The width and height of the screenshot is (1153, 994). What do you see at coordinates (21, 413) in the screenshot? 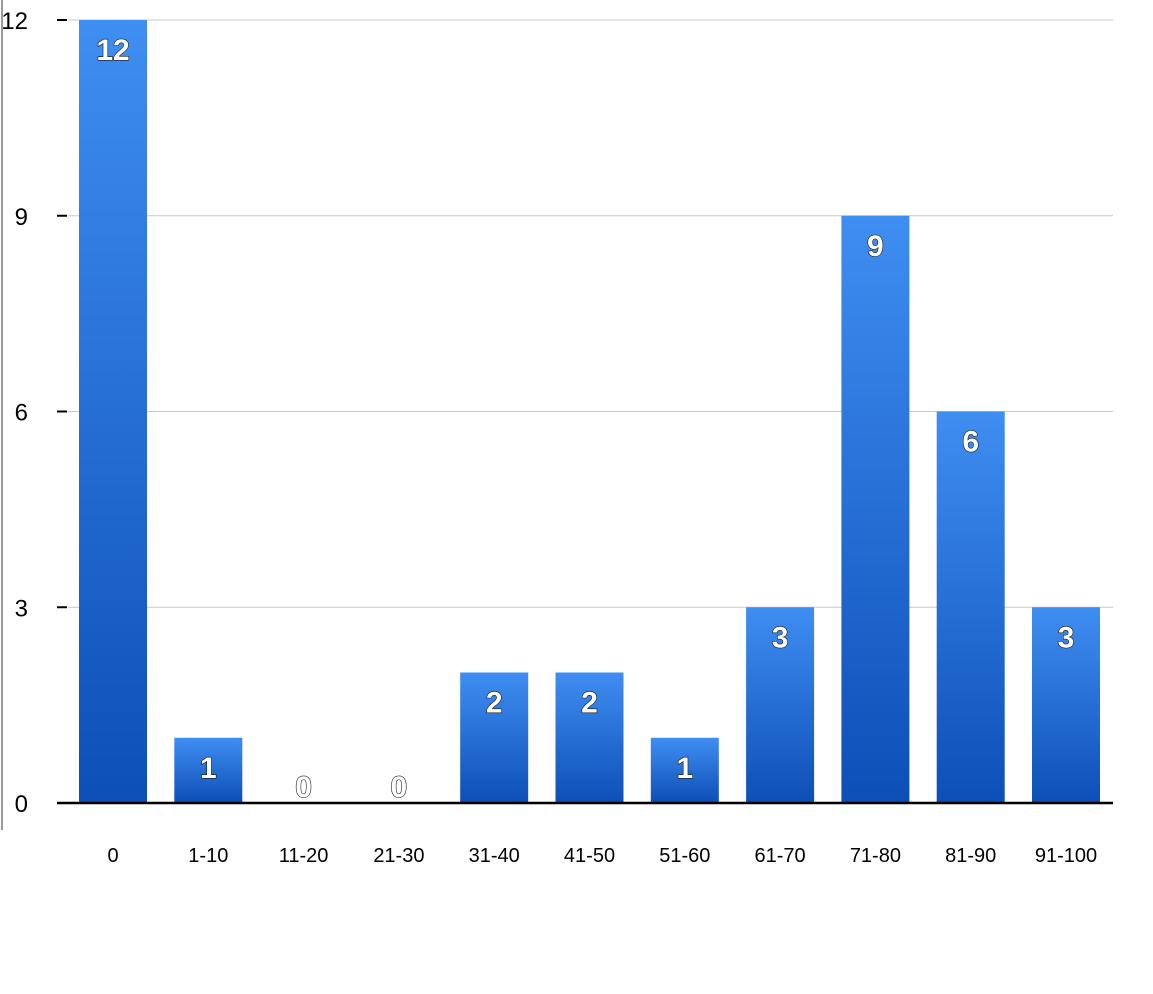
I see `y-tick-label: 6` at bounding box center [21, 413].